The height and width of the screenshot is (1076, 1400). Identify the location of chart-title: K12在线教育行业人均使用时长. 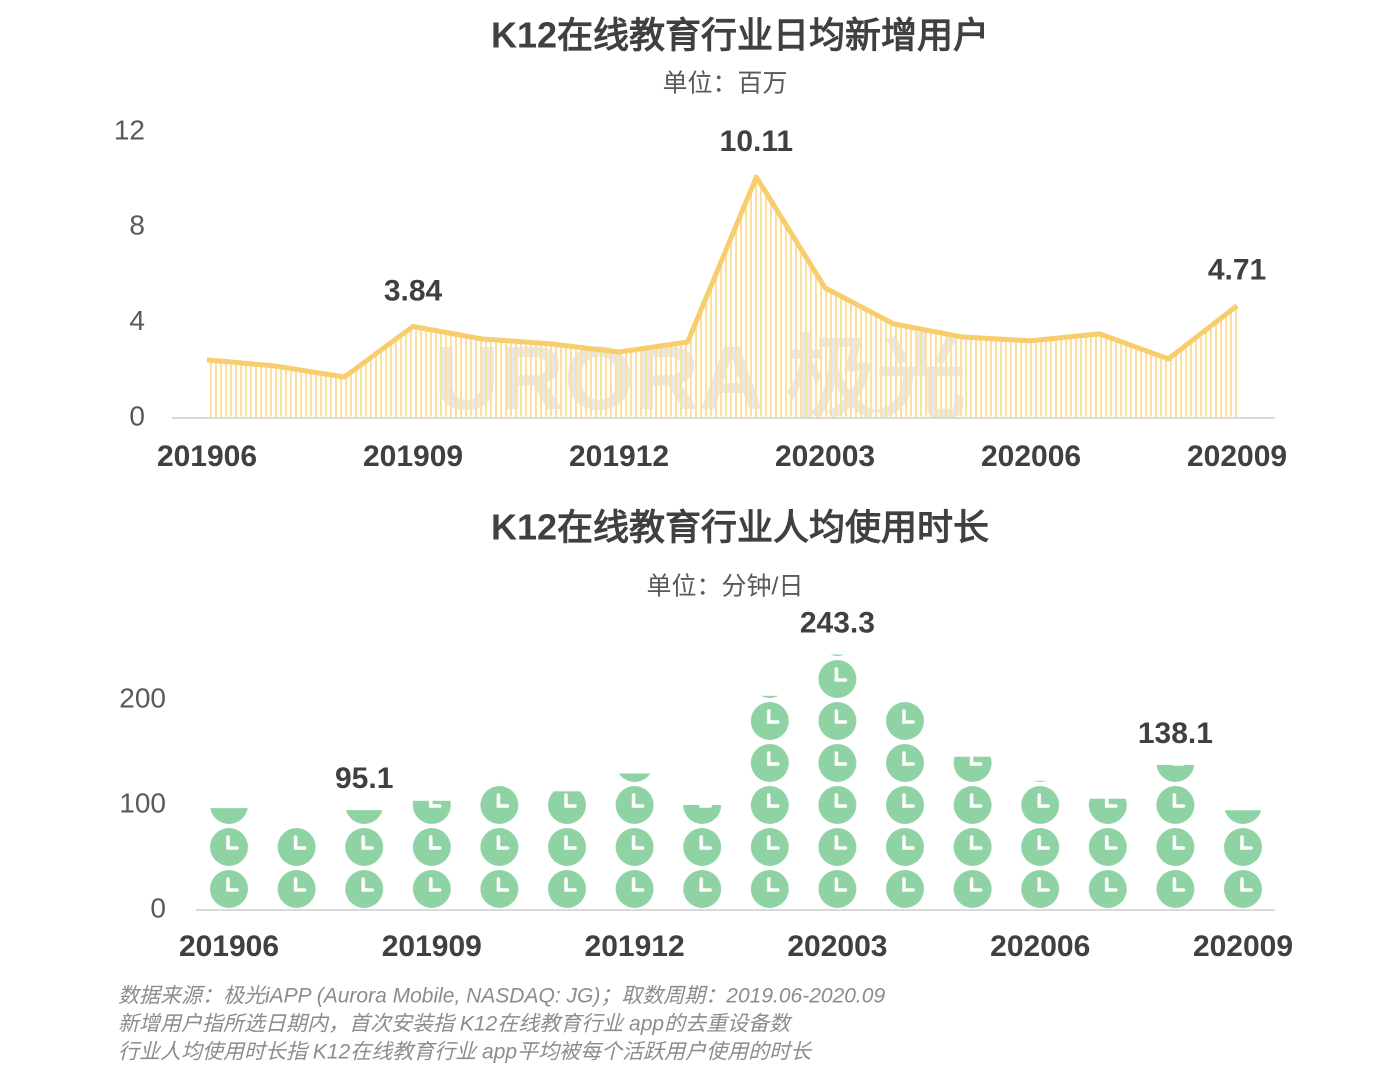
(740, 527).